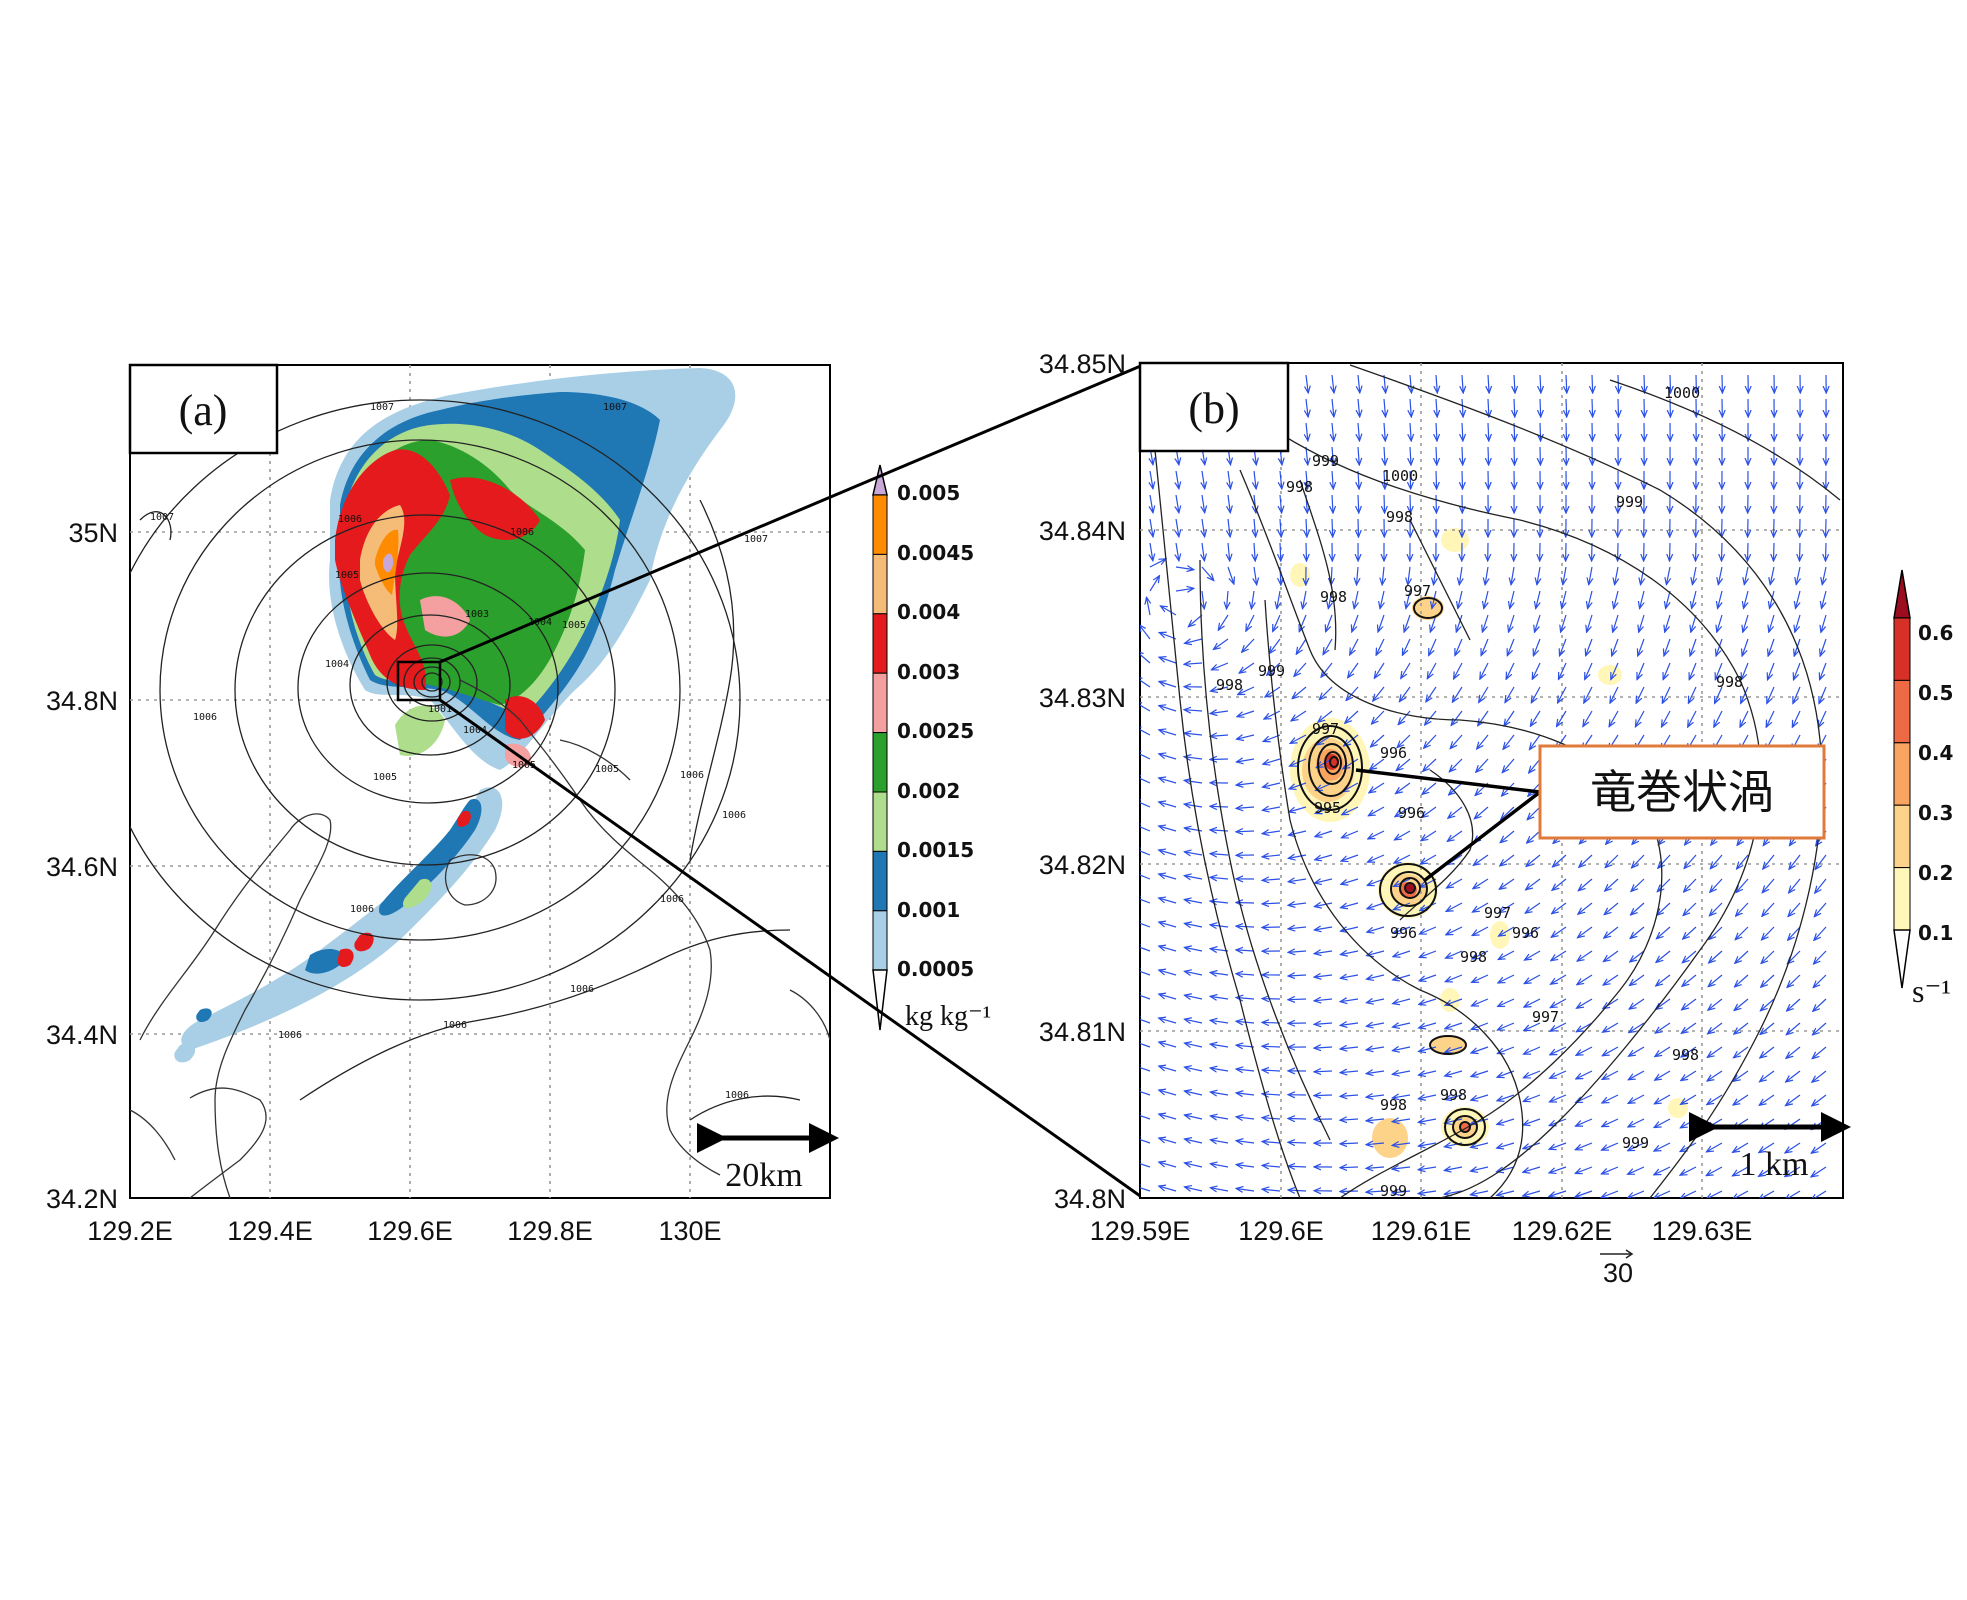 The height and width of the screenshot is (1600, 1967). Describe the element at coordinates (935, 969) in the screenshot. I see `colorbar-a-level: 0.0005` at that location.